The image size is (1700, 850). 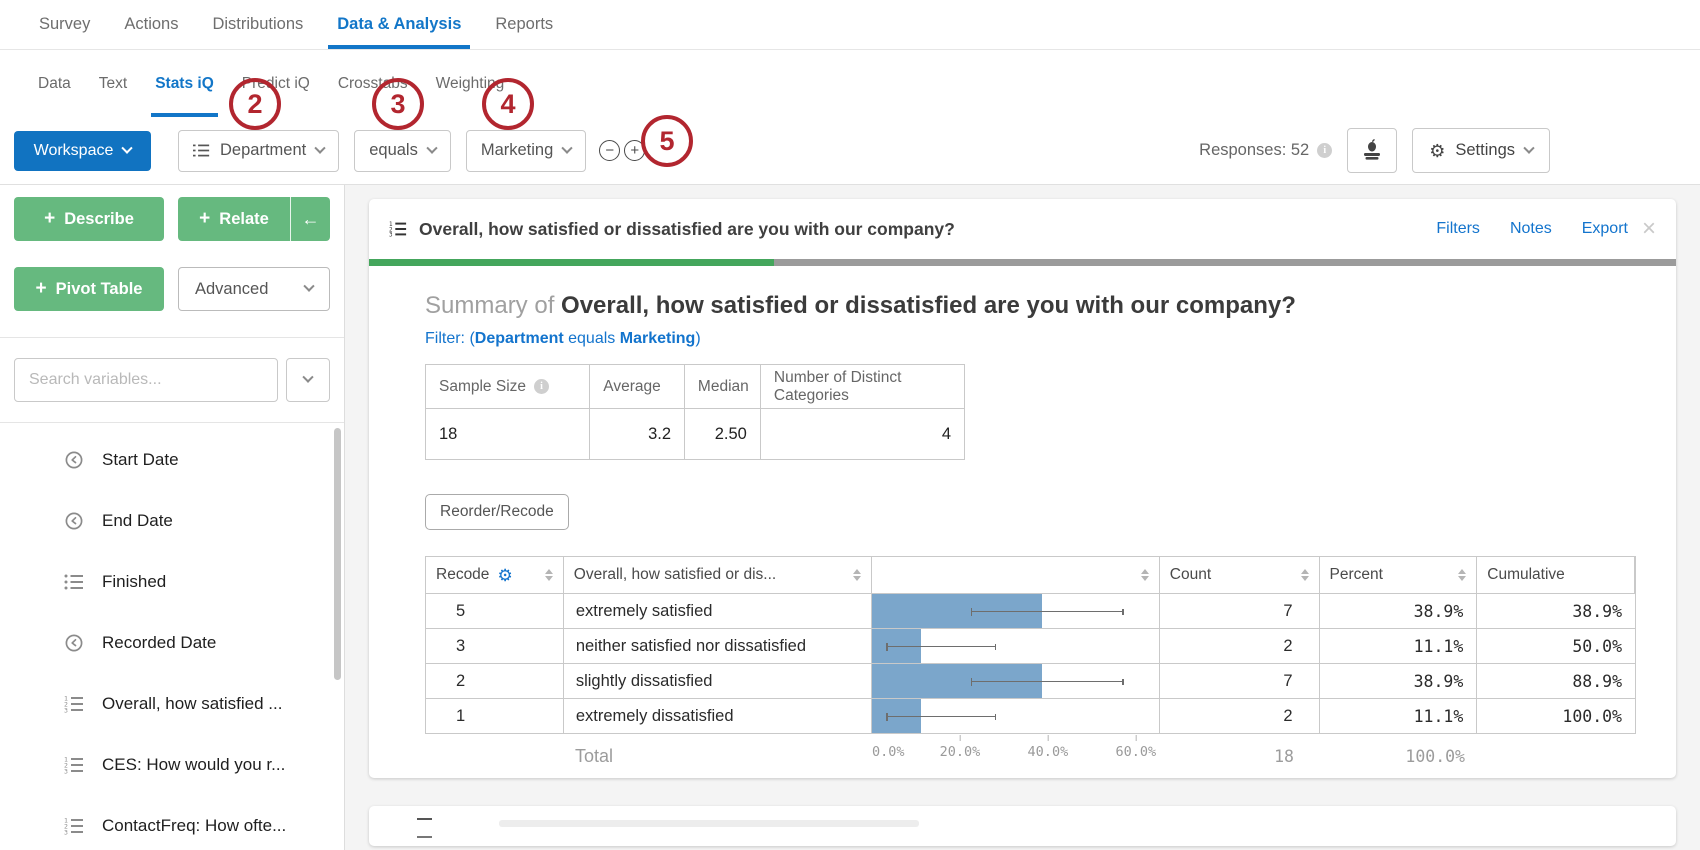 I want to click on secondary-nav-tab-label: Data, so click(x=54, y=83).